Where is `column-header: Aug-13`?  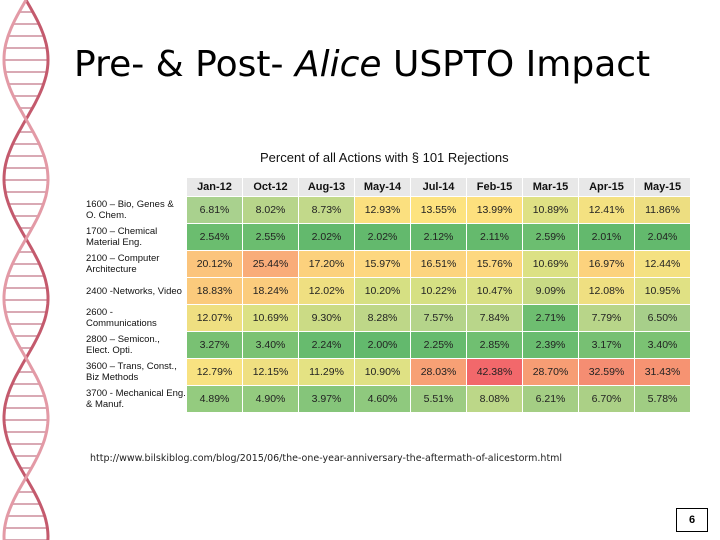
column-header: Aug-13 is located at coordinates (326, 187).